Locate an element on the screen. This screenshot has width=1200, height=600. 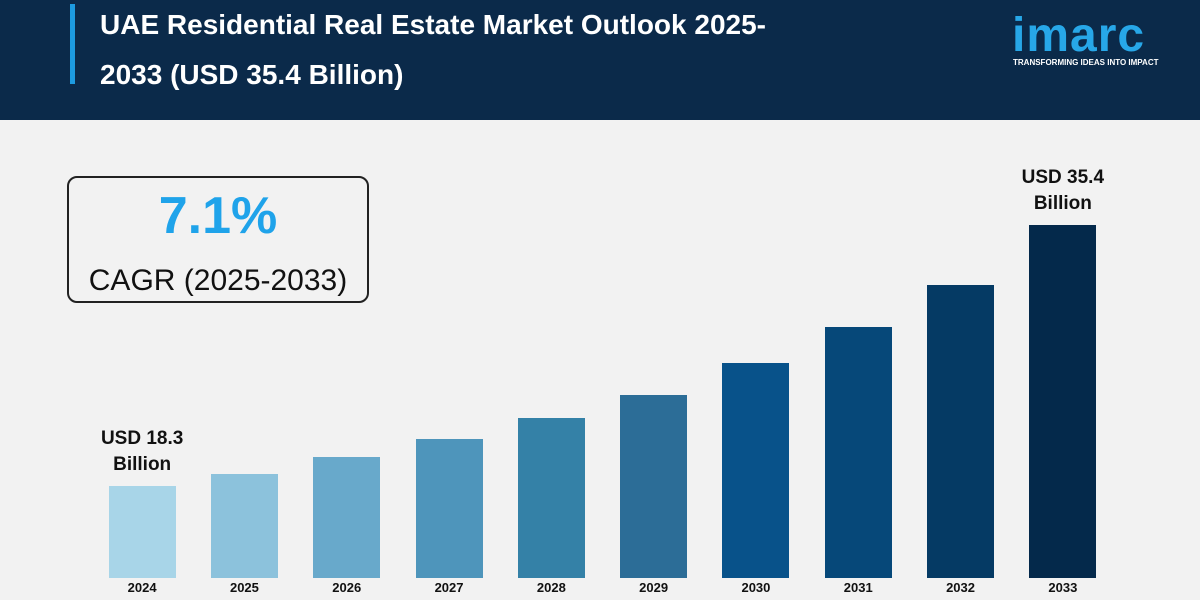
x-tick-label: 2033 is located at coordinates (1063, 587).